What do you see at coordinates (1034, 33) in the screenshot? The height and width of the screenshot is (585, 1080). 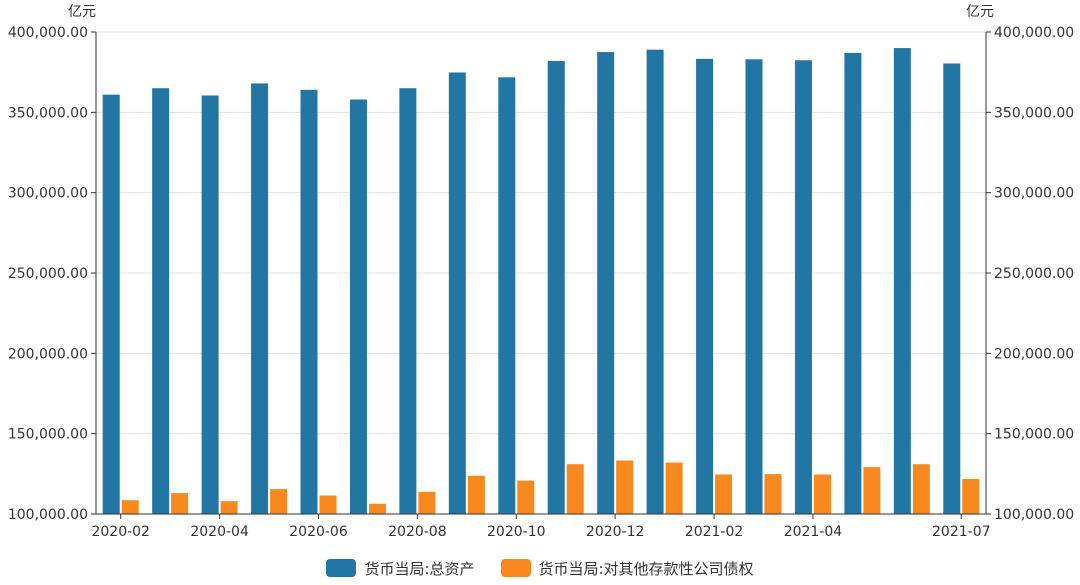 I see `y-tick-label-right: 400,000.00` at bounding box center [1034, 33].